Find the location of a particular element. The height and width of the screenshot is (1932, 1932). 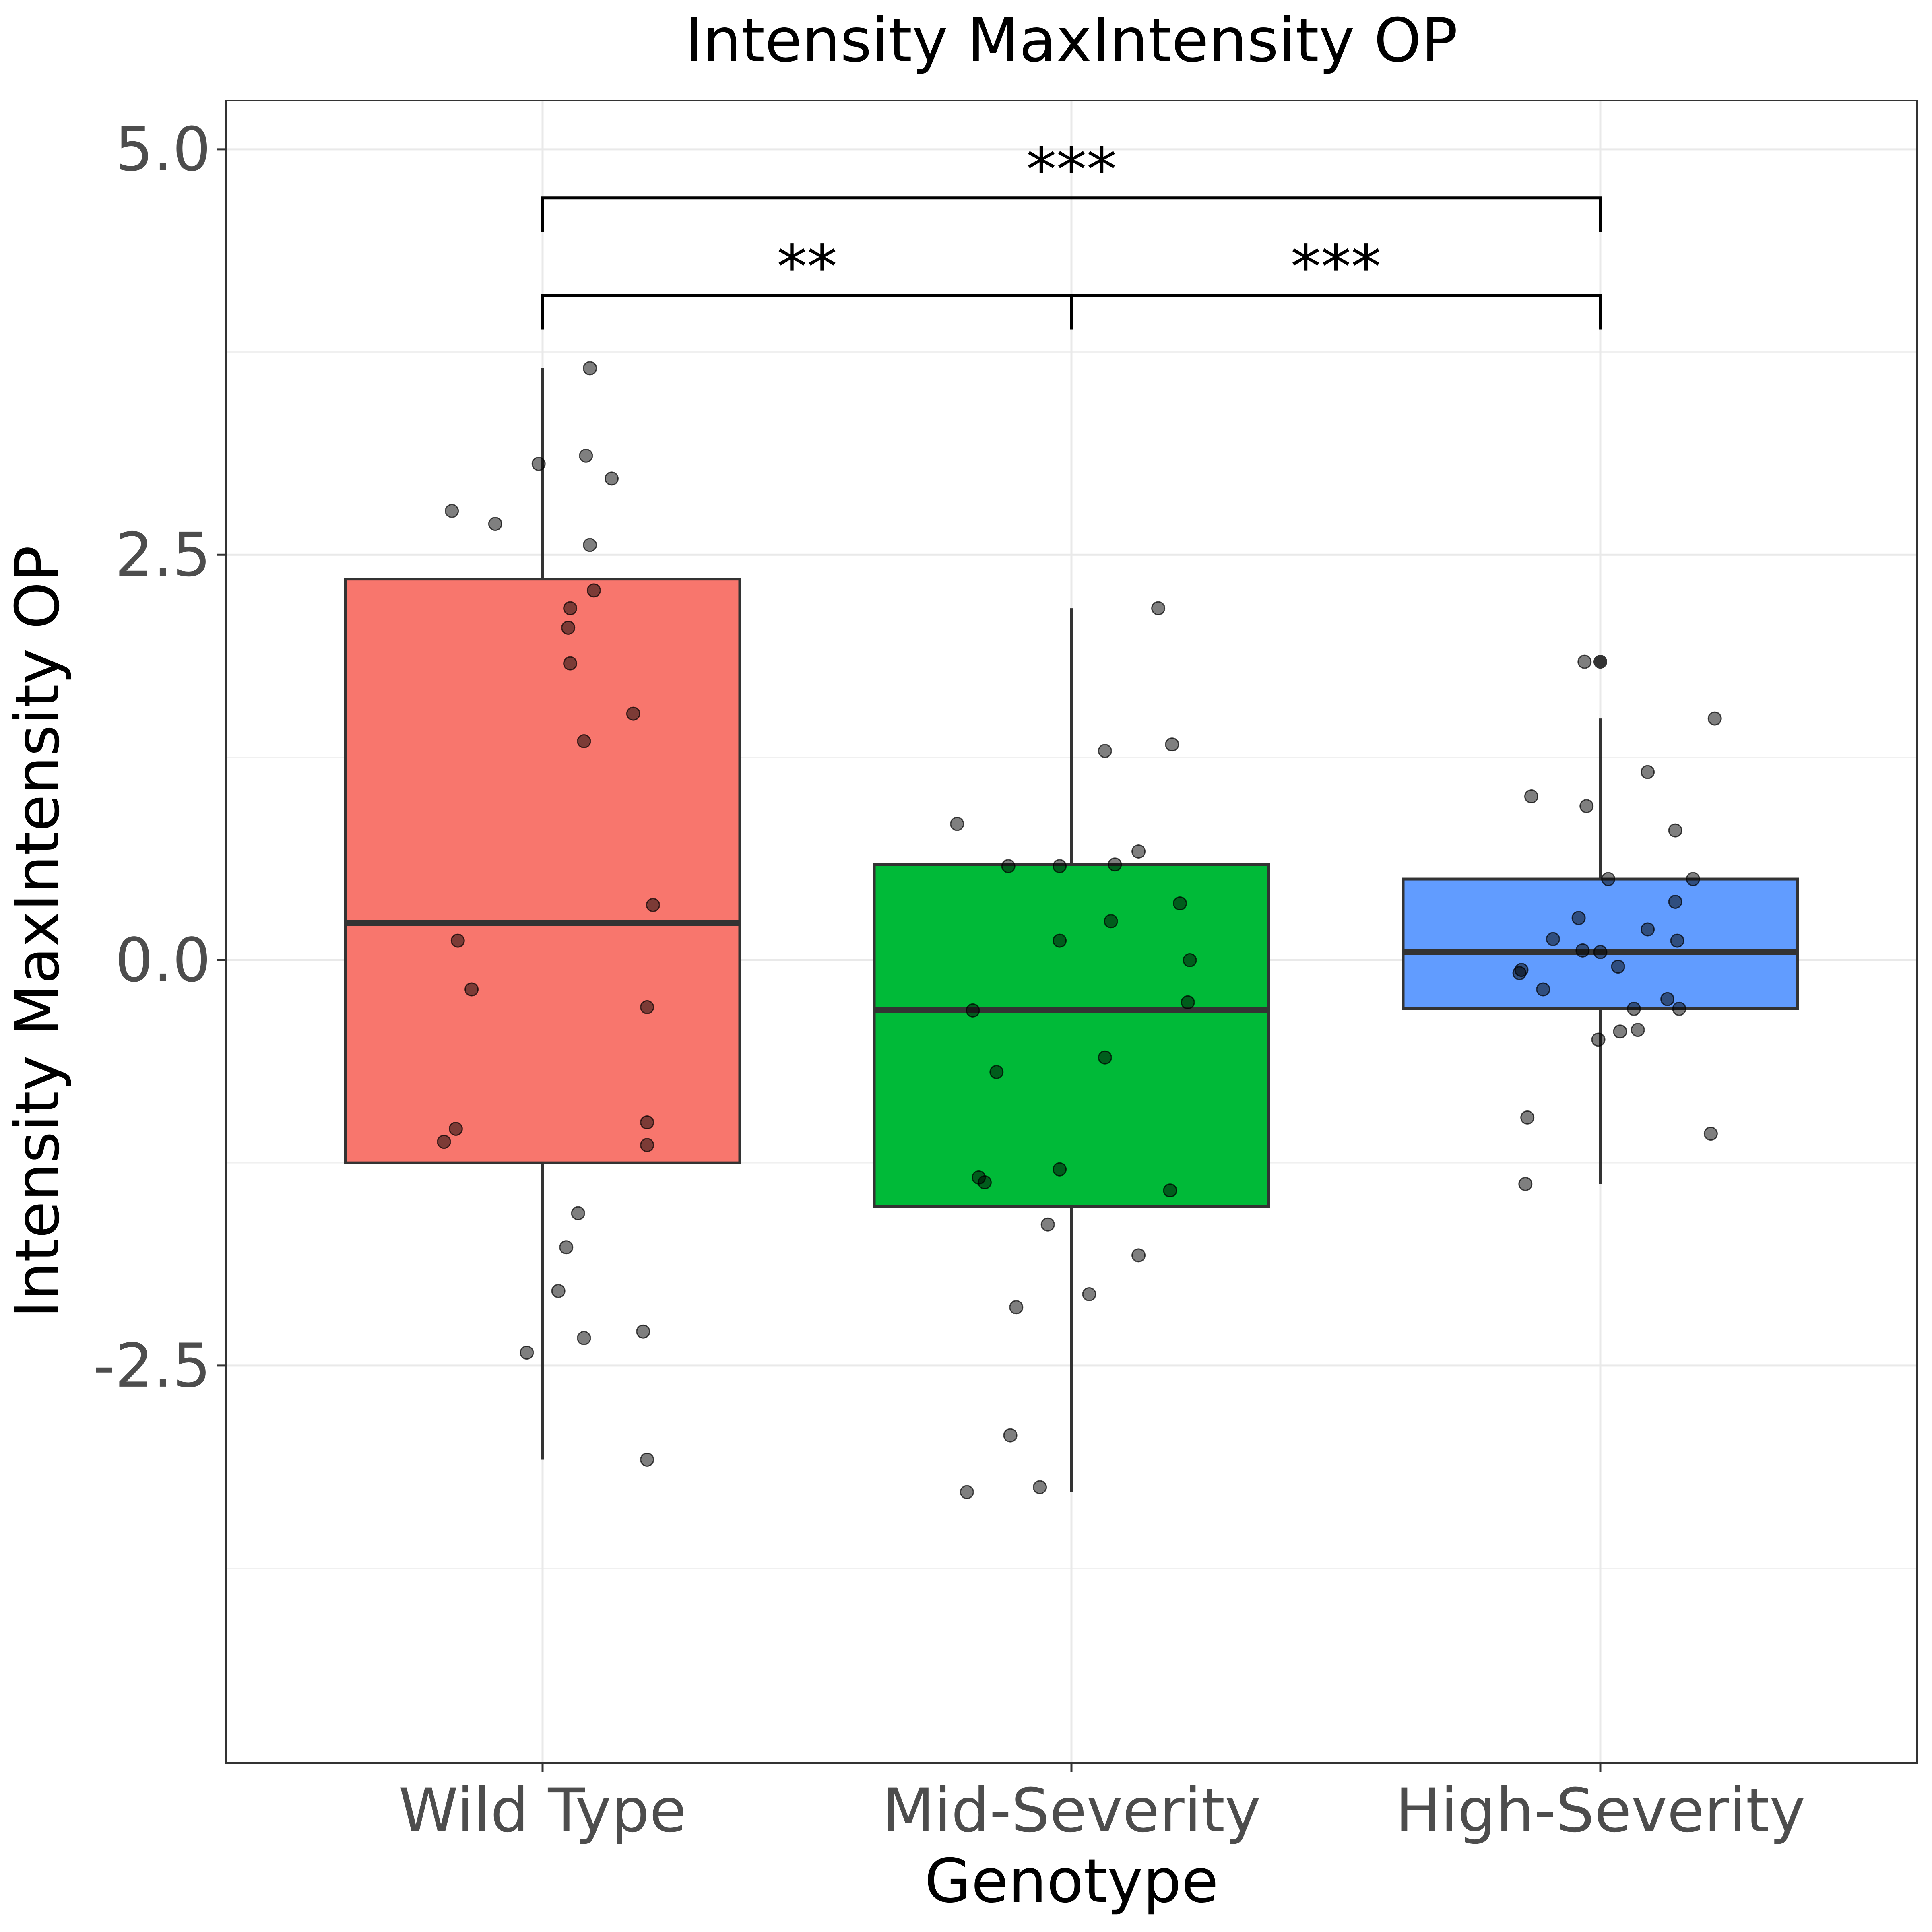

outlier-point is located at coordinates (1600, 662).